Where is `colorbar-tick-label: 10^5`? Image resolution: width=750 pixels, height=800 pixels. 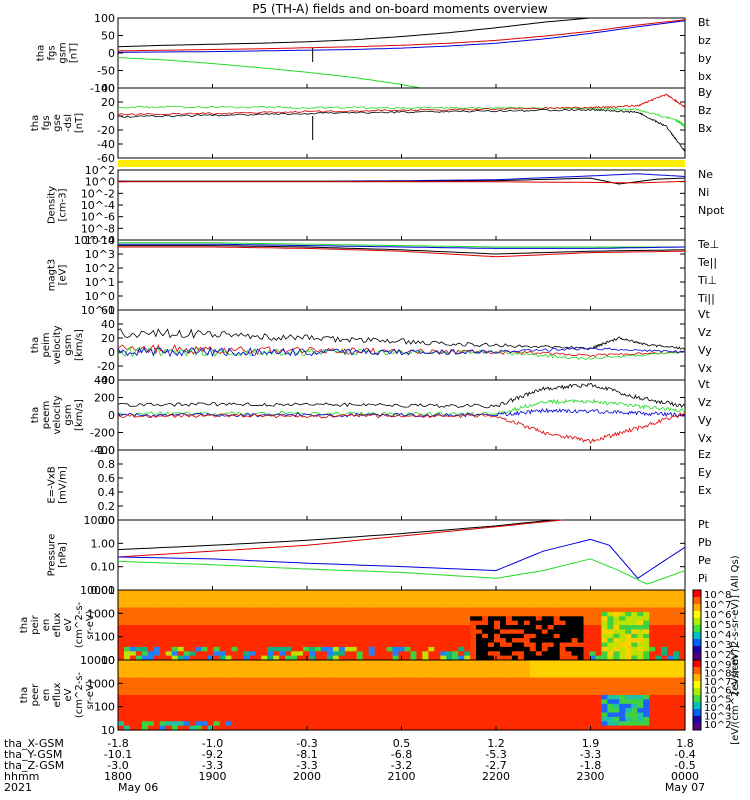
colorbar-tick-label: 10^5 is located at coordinates (717, 699).